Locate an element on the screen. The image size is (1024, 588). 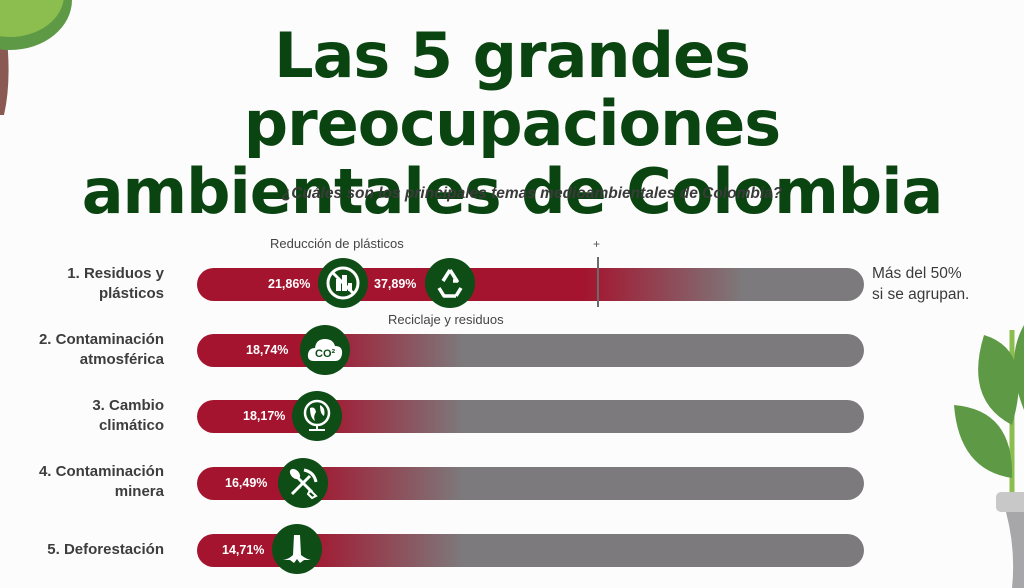
grouped-note: Más del 50% si se agrupan. is located at coordinates (920, 284).